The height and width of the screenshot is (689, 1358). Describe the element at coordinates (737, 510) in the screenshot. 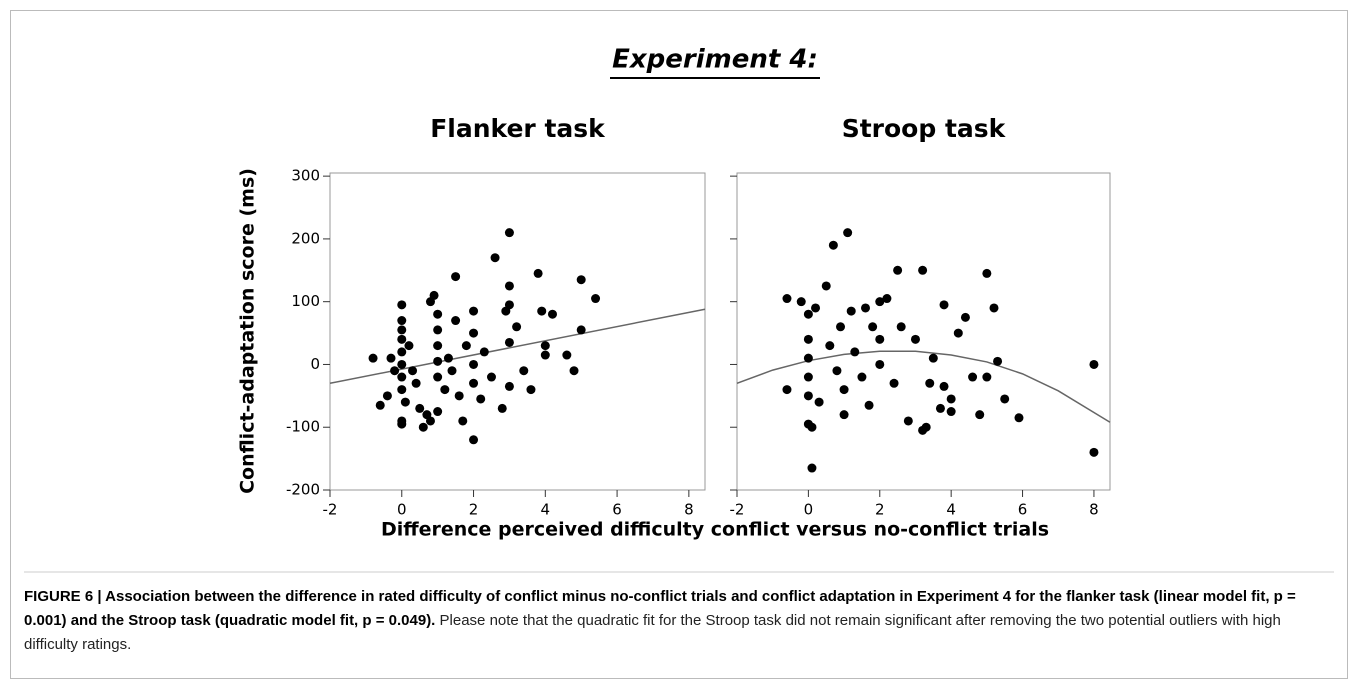

I see `x-tick-label: -2` at that location.